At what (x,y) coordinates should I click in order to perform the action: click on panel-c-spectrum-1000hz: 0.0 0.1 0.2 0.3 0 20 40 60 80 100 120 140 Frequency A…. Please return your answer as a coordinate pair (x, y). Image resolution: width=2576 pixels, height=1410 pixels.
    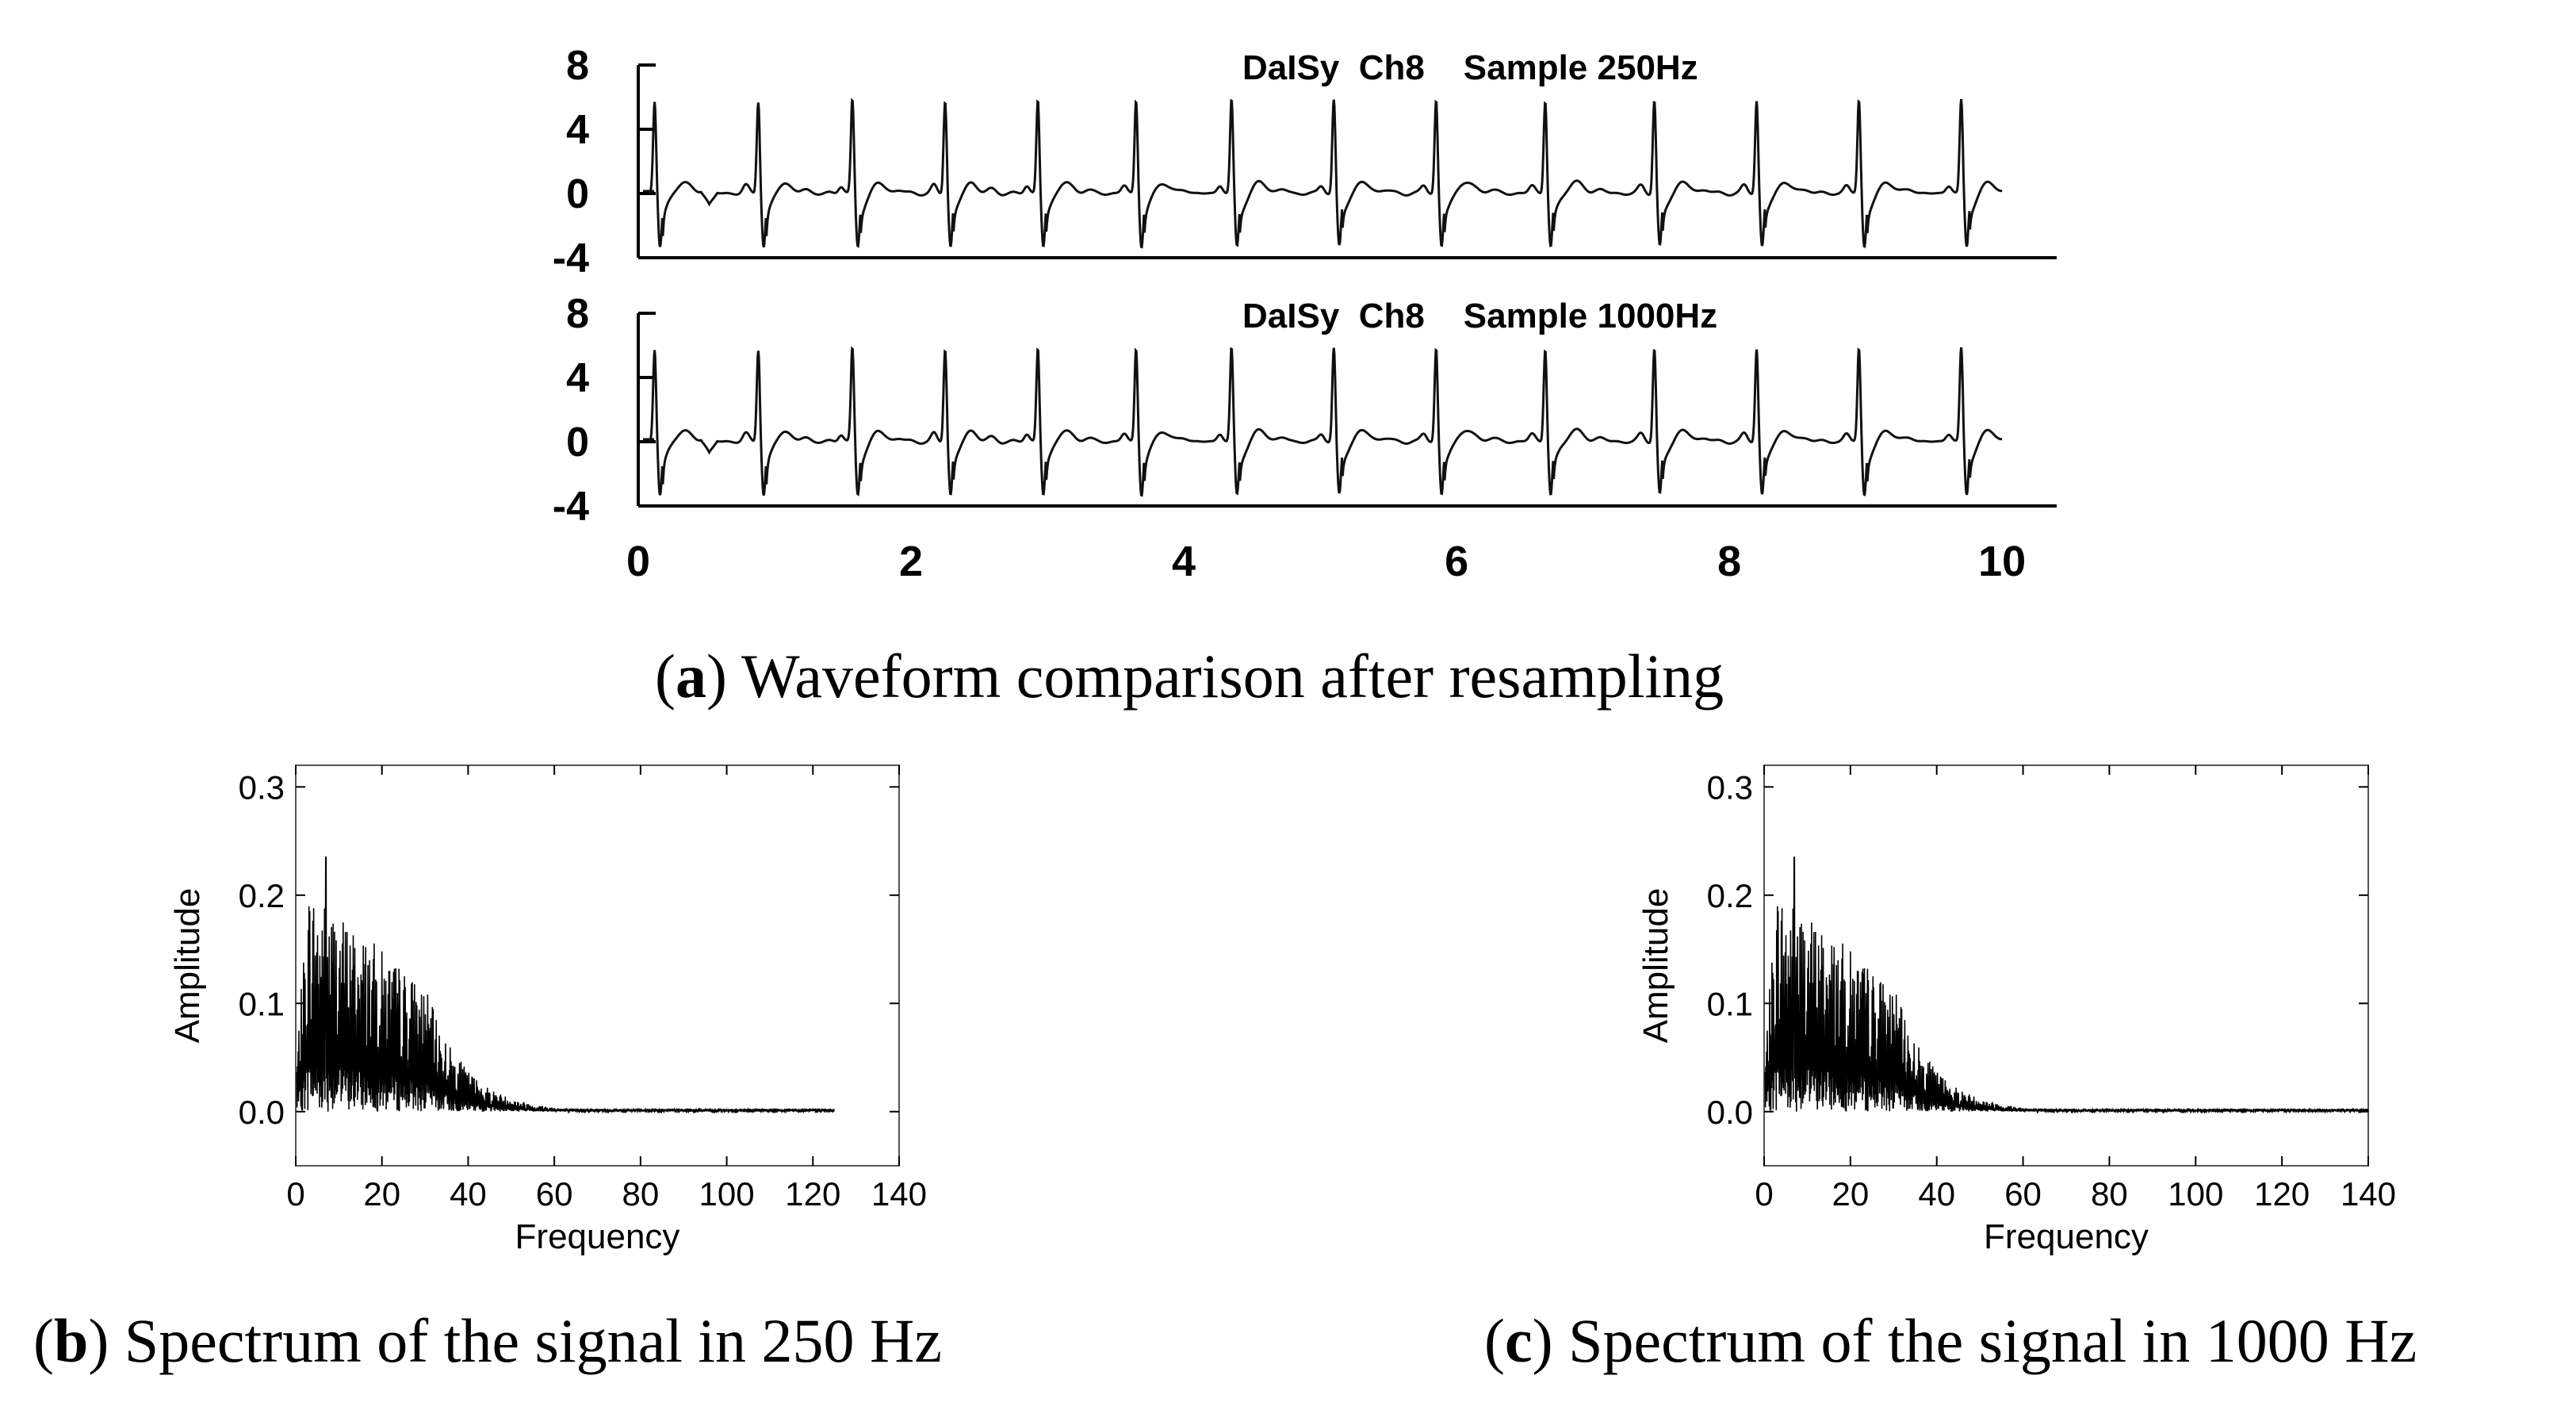
    Looking at the image, I should click on (2016, 1010).